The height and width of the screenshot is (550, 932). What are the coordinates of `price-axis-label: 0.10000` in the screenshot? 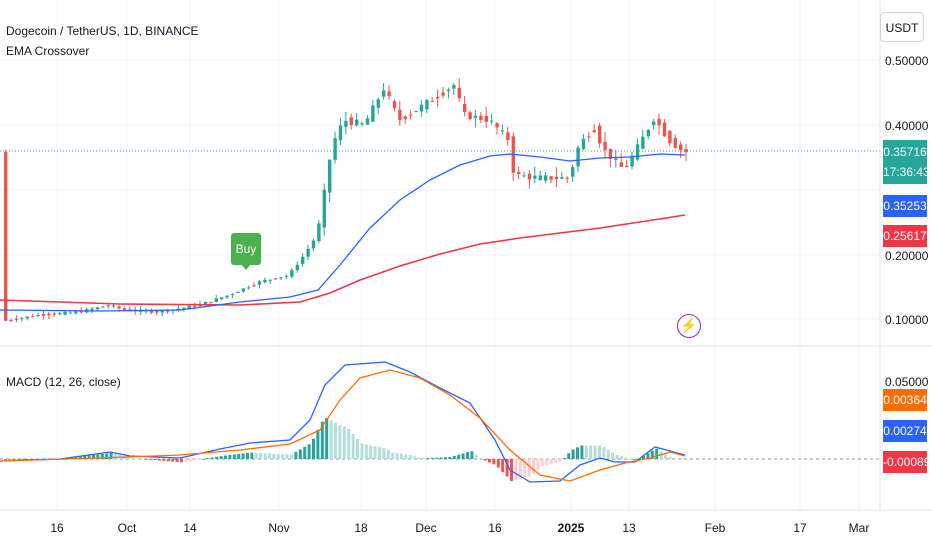 It's located at (907, 320).